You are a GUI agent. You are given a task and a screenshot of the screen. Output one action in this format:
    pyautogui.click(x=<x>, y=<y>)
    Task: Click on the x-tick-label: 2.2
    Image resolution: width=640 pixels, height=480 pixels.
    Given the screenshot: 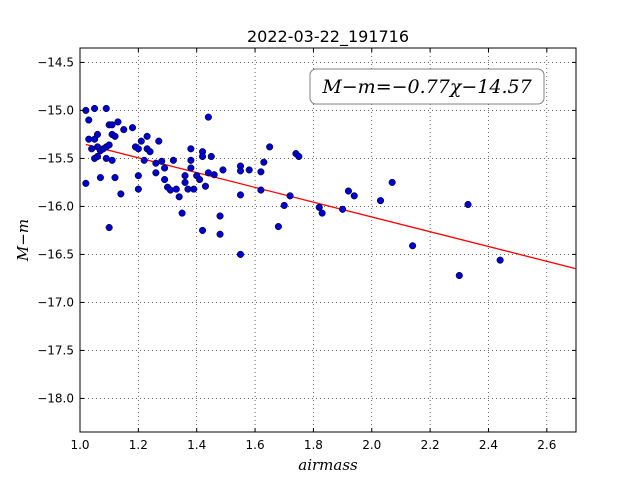 What is the action you would take?
    pyautogui.click(x=430, y=445)
    